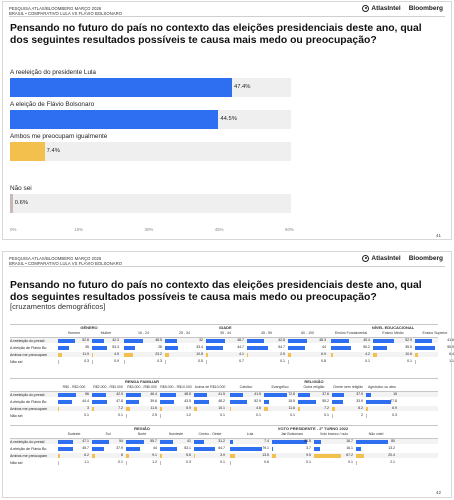  What do you see at coordinates (265, 455) in the screenshot?
I see `cell-value: 13.5` at bounding box center [265, 455].